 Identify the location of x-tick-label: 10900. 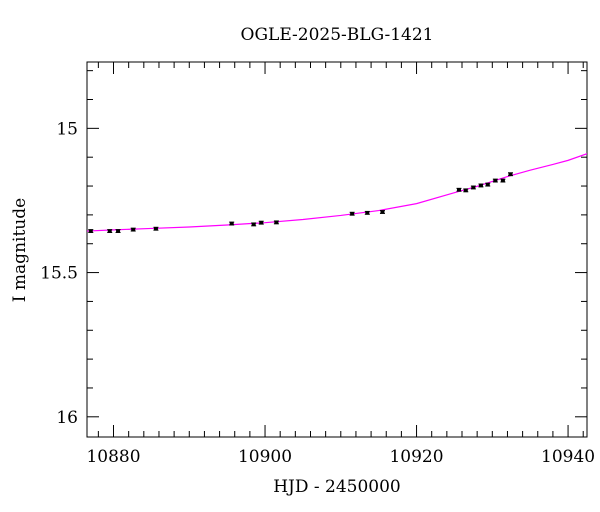
(265, 457).